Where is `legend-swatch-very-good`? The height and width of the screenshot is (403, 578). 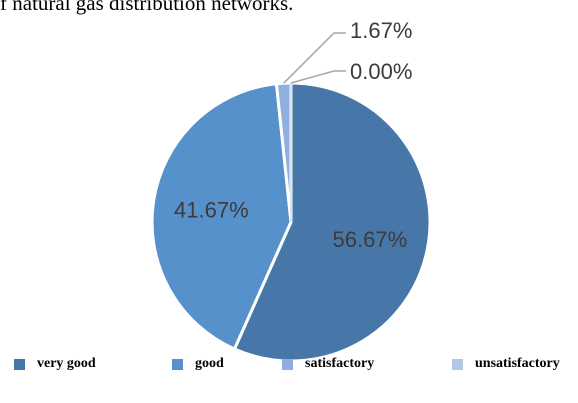 legend-swatch-very-good is located at coordinates (19, 364).